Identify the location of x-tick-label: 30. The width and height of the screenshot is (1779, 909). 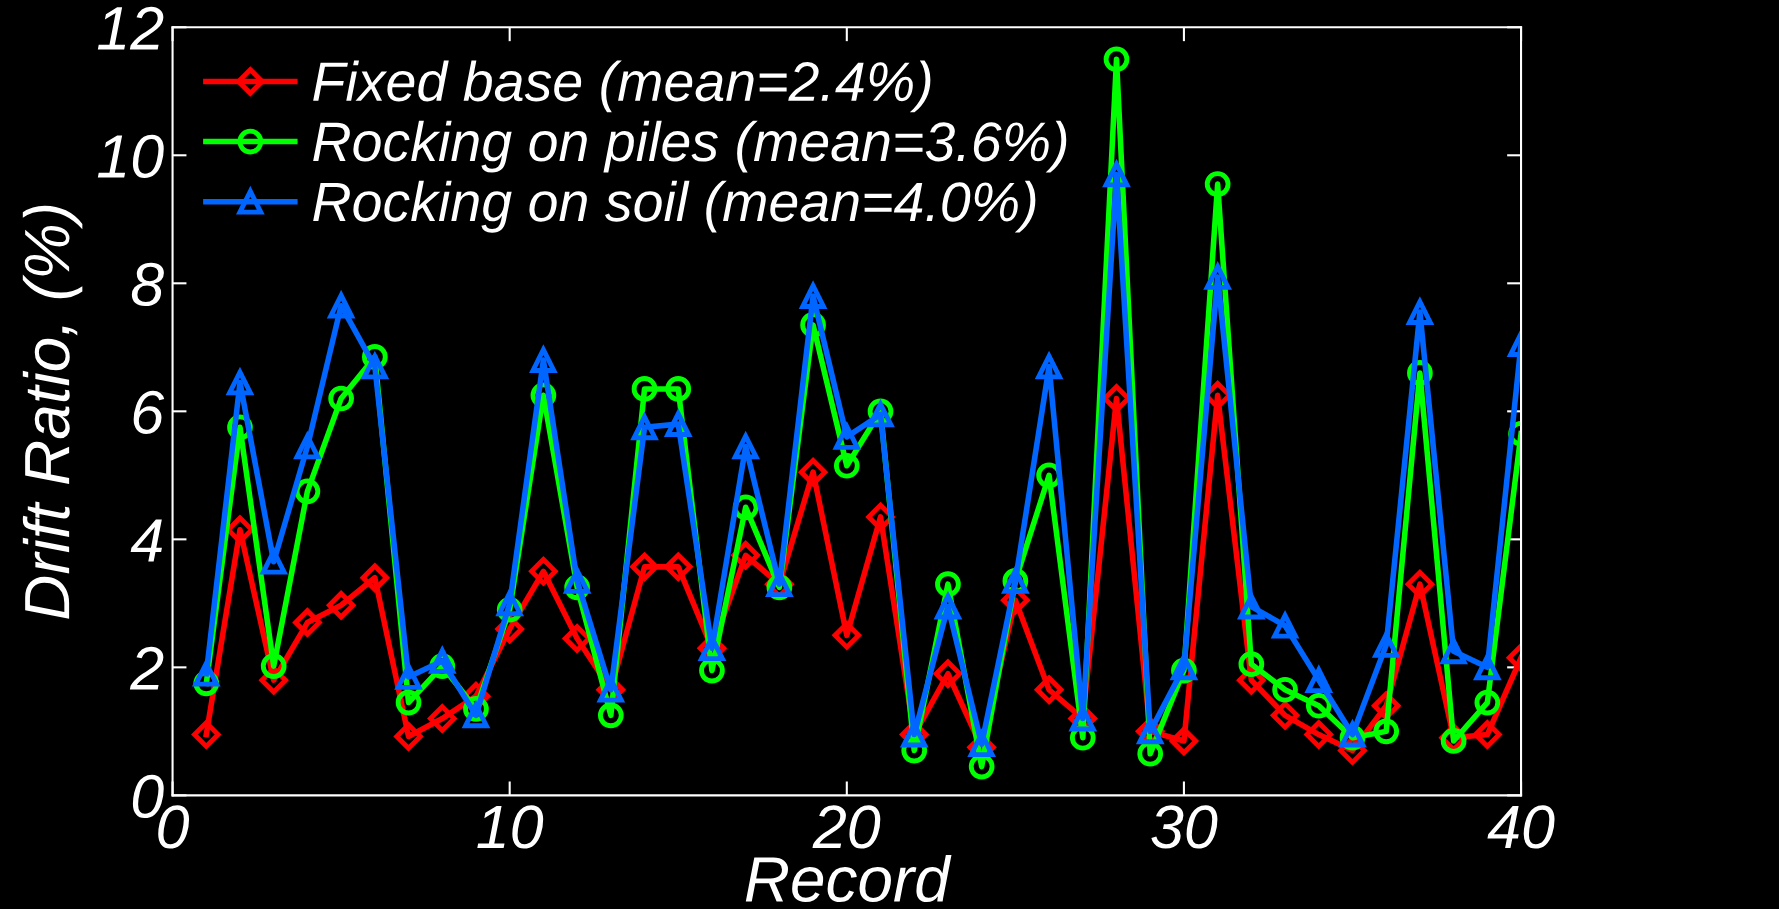
(1184, 827).